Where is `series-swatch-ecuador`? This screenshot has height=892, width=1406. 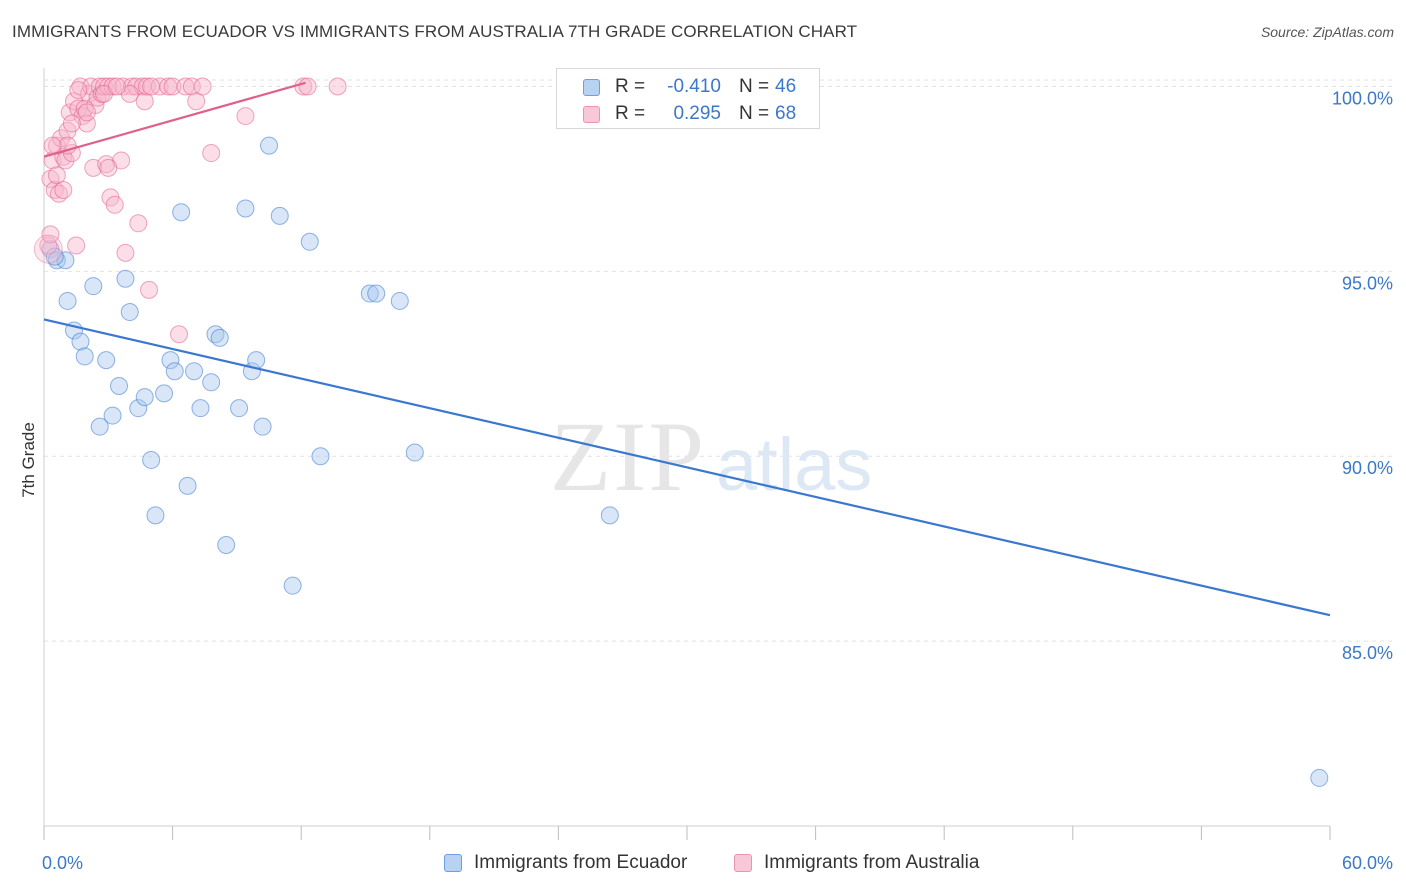
series-swatch-ecuador is located at coordinates (453, 863).